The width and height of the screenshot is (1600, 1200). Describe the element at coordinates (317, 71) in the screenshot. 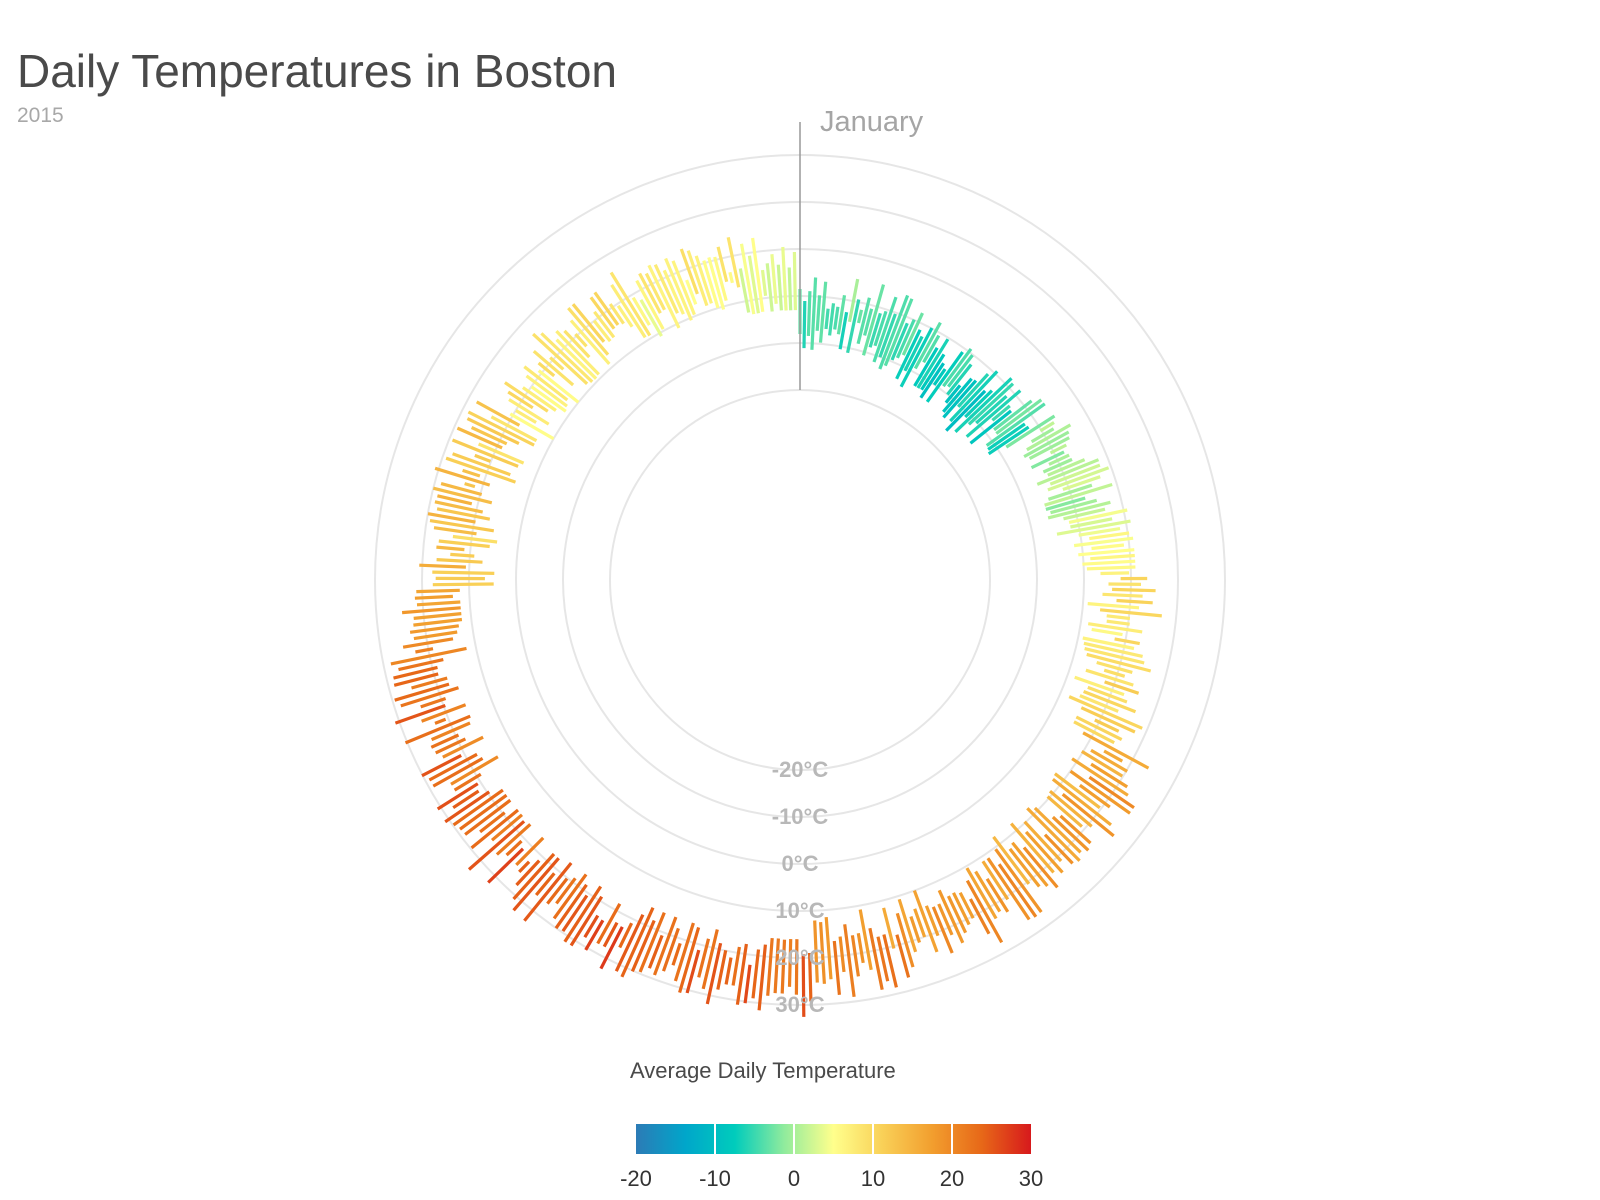

I see `chart-title: Daily Temperatures in Boston` at that location.